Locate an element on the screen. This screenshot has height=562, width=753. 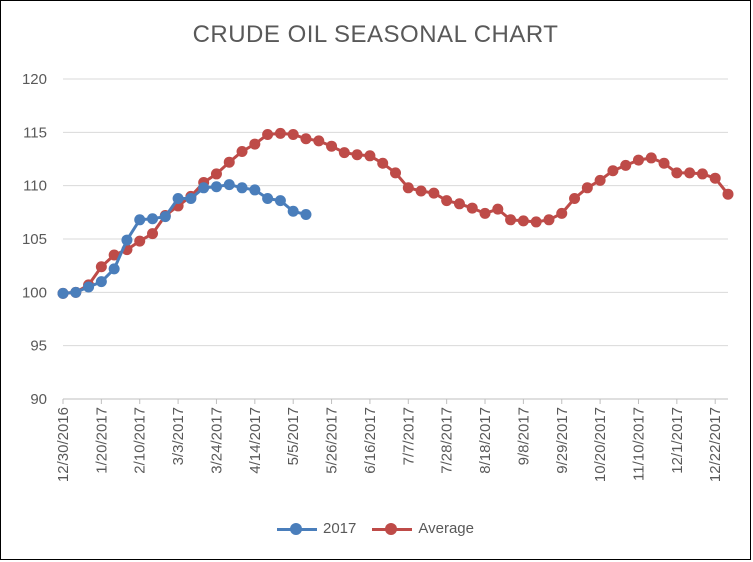
y-tick-label: 115 is located at coordinates (35, 132).